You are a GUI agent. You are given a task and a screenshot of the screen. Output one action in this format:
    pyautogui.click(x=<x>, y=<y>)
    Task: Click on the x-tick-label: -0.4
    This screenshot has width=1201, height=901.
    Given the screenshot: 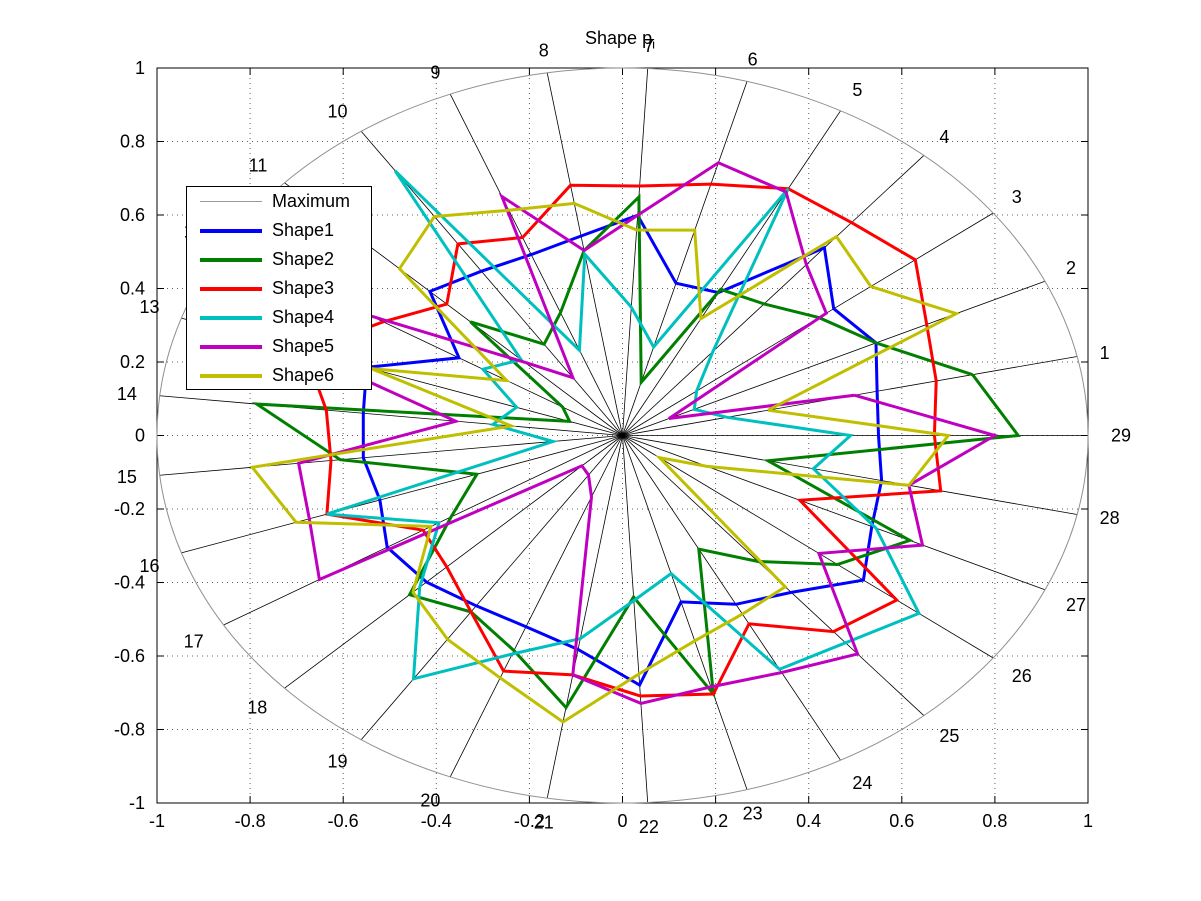 What is the action you would take?
    pyautogui.click(x=436, y=821)
    